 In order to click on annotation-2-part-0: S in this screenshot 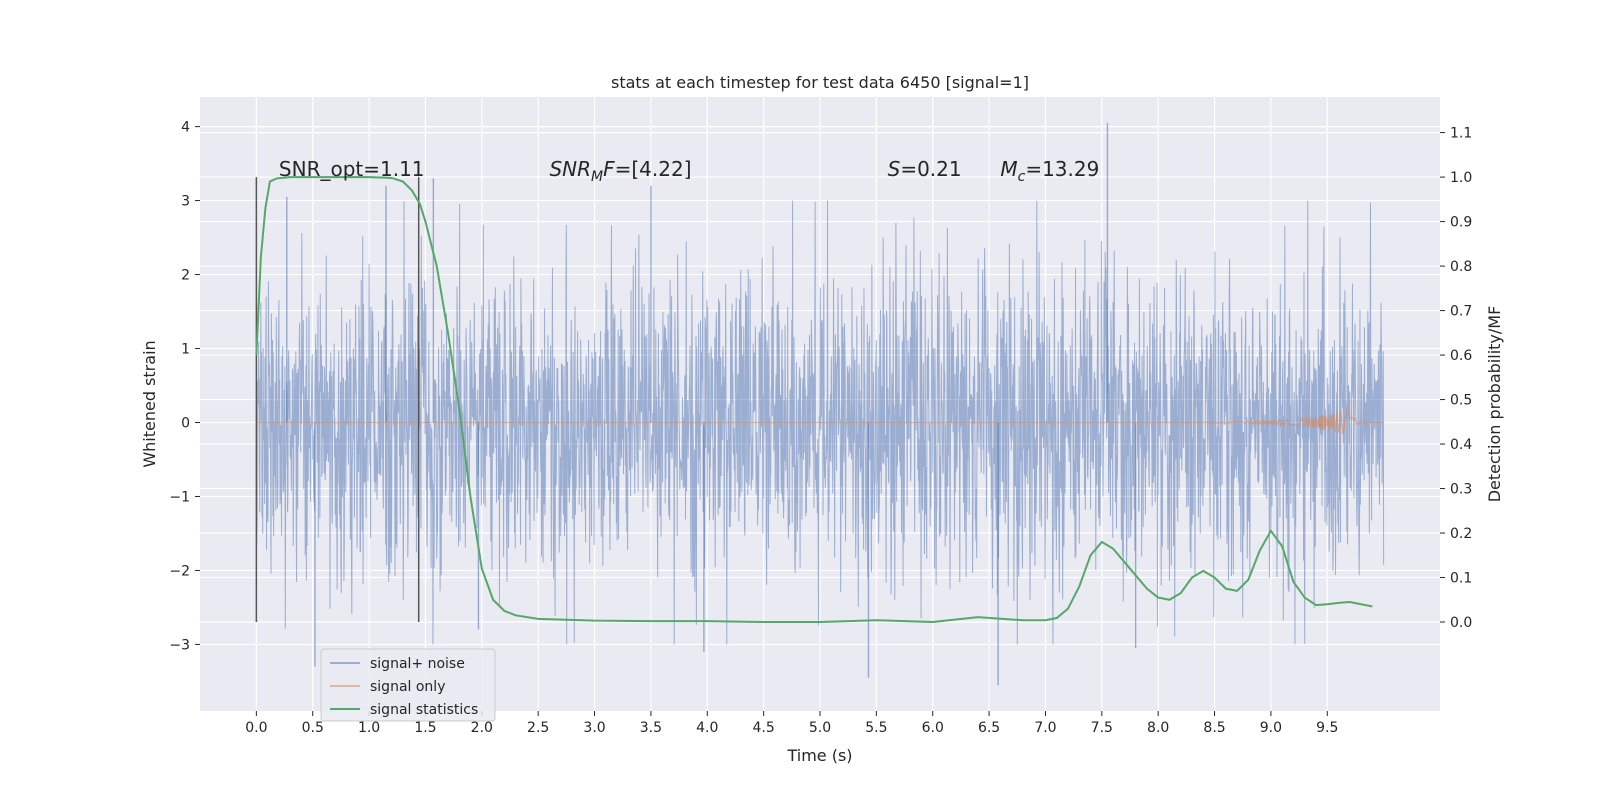, I will do `click(894, 169)`.